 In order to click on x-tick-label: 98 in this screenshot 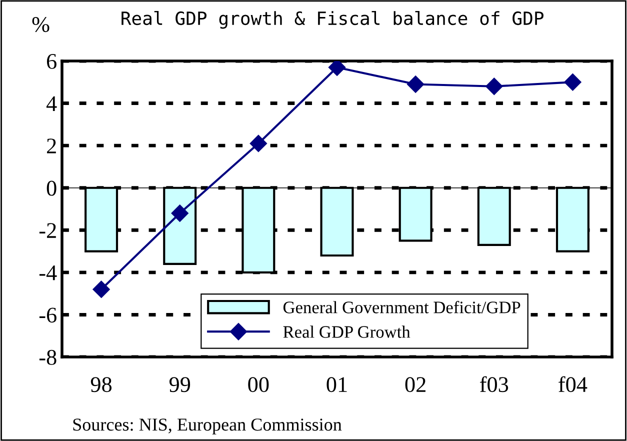, I will do `click(101, 384)`.